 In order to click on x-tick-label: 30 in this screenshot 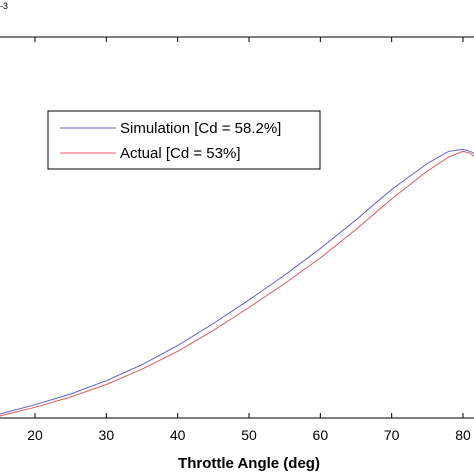, I will do `click(107, 435)`.